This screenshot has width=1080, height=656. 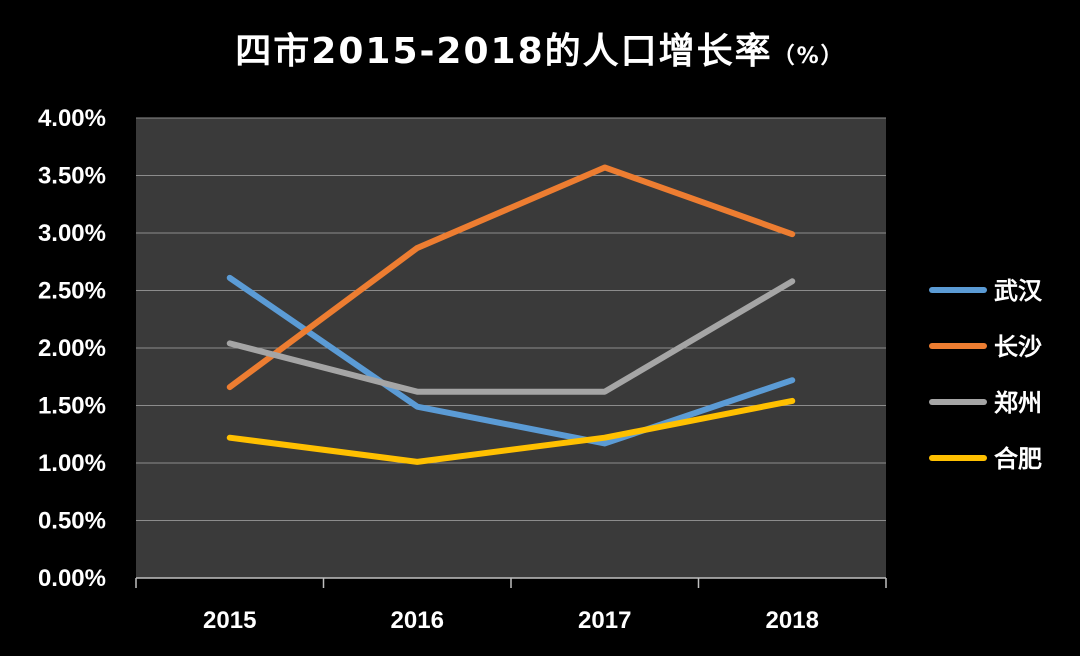 I want to click on y-tick-label: 4.00%, so click(x=72, y=118).